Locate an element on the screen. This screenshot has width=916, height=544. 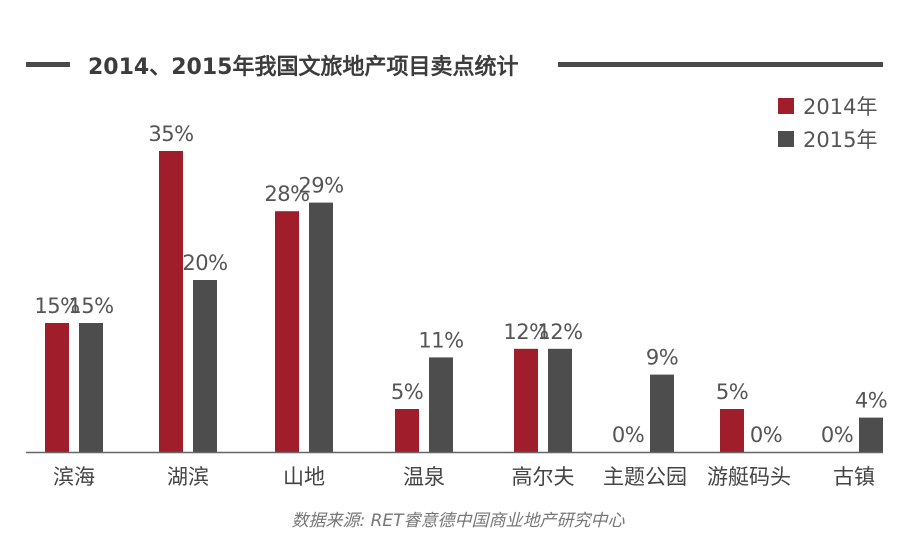
data-label: 11% is located at coordinates (440, 340).